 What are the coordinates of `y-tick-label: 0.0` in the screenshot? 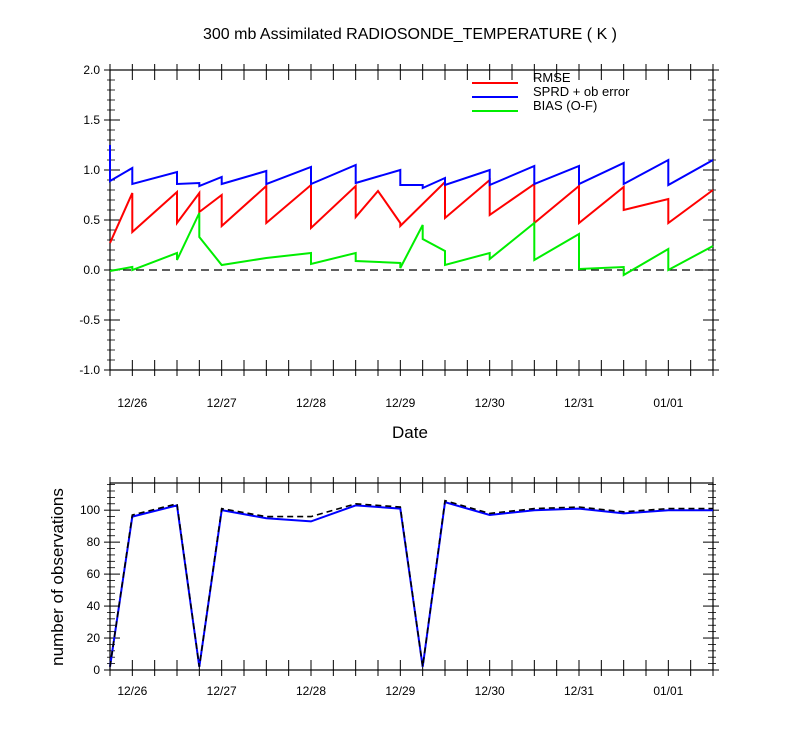 It's located at (91, 270).